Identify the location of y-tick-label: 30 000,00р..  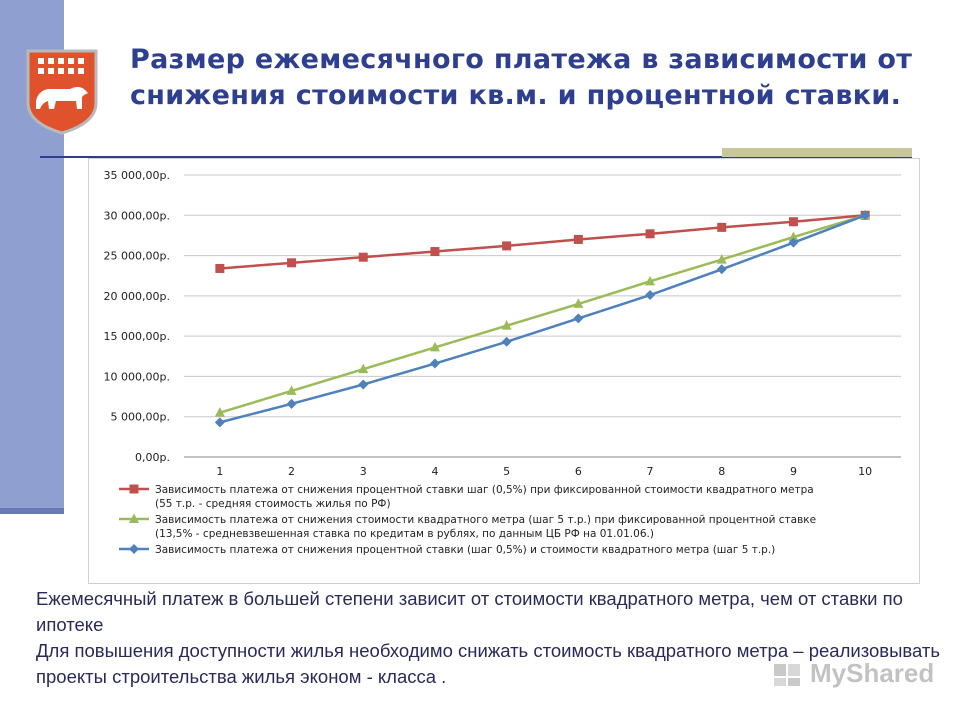
(137, 215).